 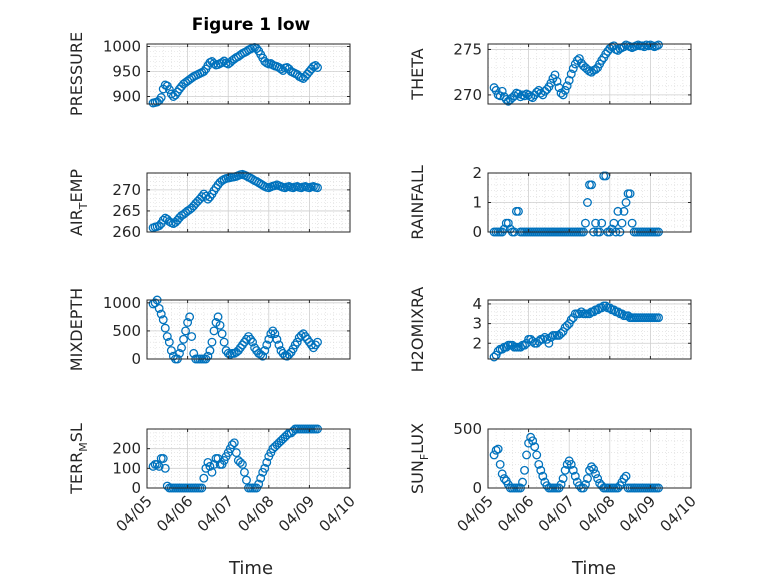 I want to click on ticks: 23 4, so click(x=582, y=327).